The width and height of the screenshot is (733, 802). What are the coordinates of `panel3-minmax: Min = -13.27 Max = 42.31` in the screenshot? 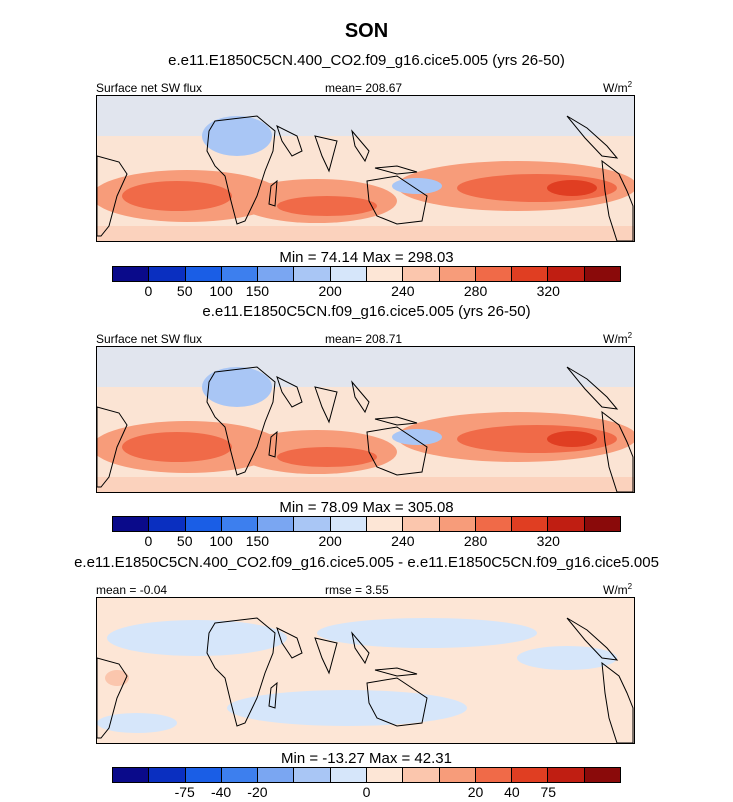 It's located at (366, 758).